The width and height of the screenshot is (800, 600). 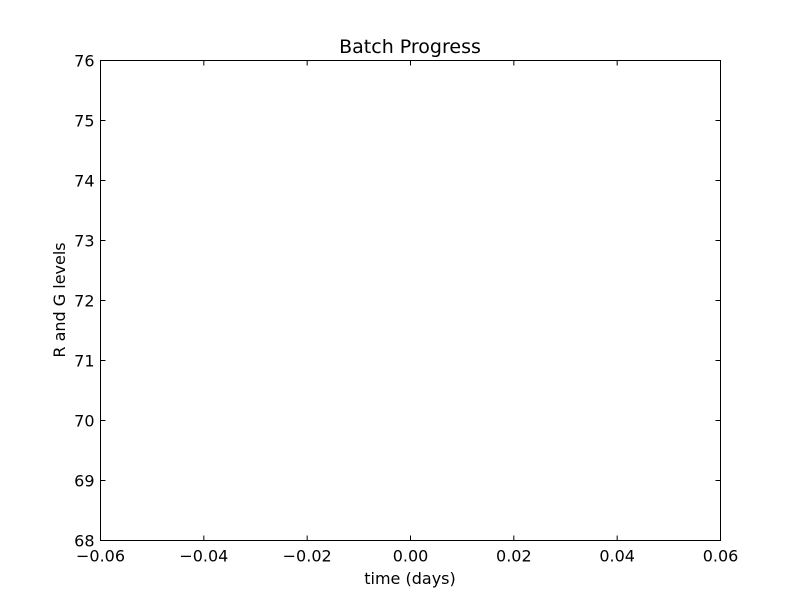 I want to click on y-axis-label: R and G levels, so click(x=59, y=299).